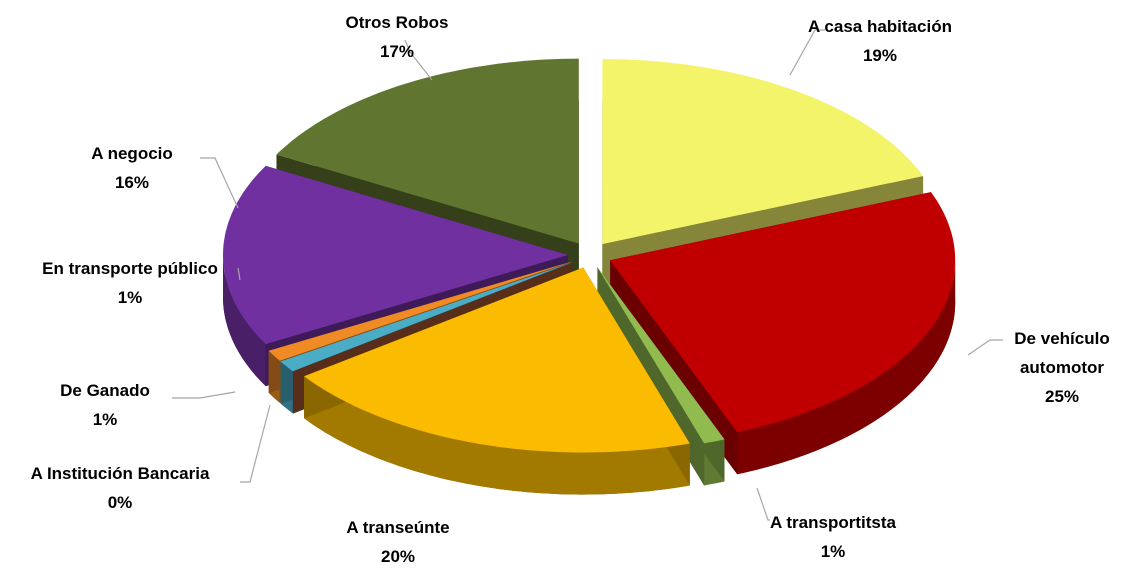  Describe the element at coordinates (880, 26) in the screenshot. I see `category-label: A casa habitación` at that location.